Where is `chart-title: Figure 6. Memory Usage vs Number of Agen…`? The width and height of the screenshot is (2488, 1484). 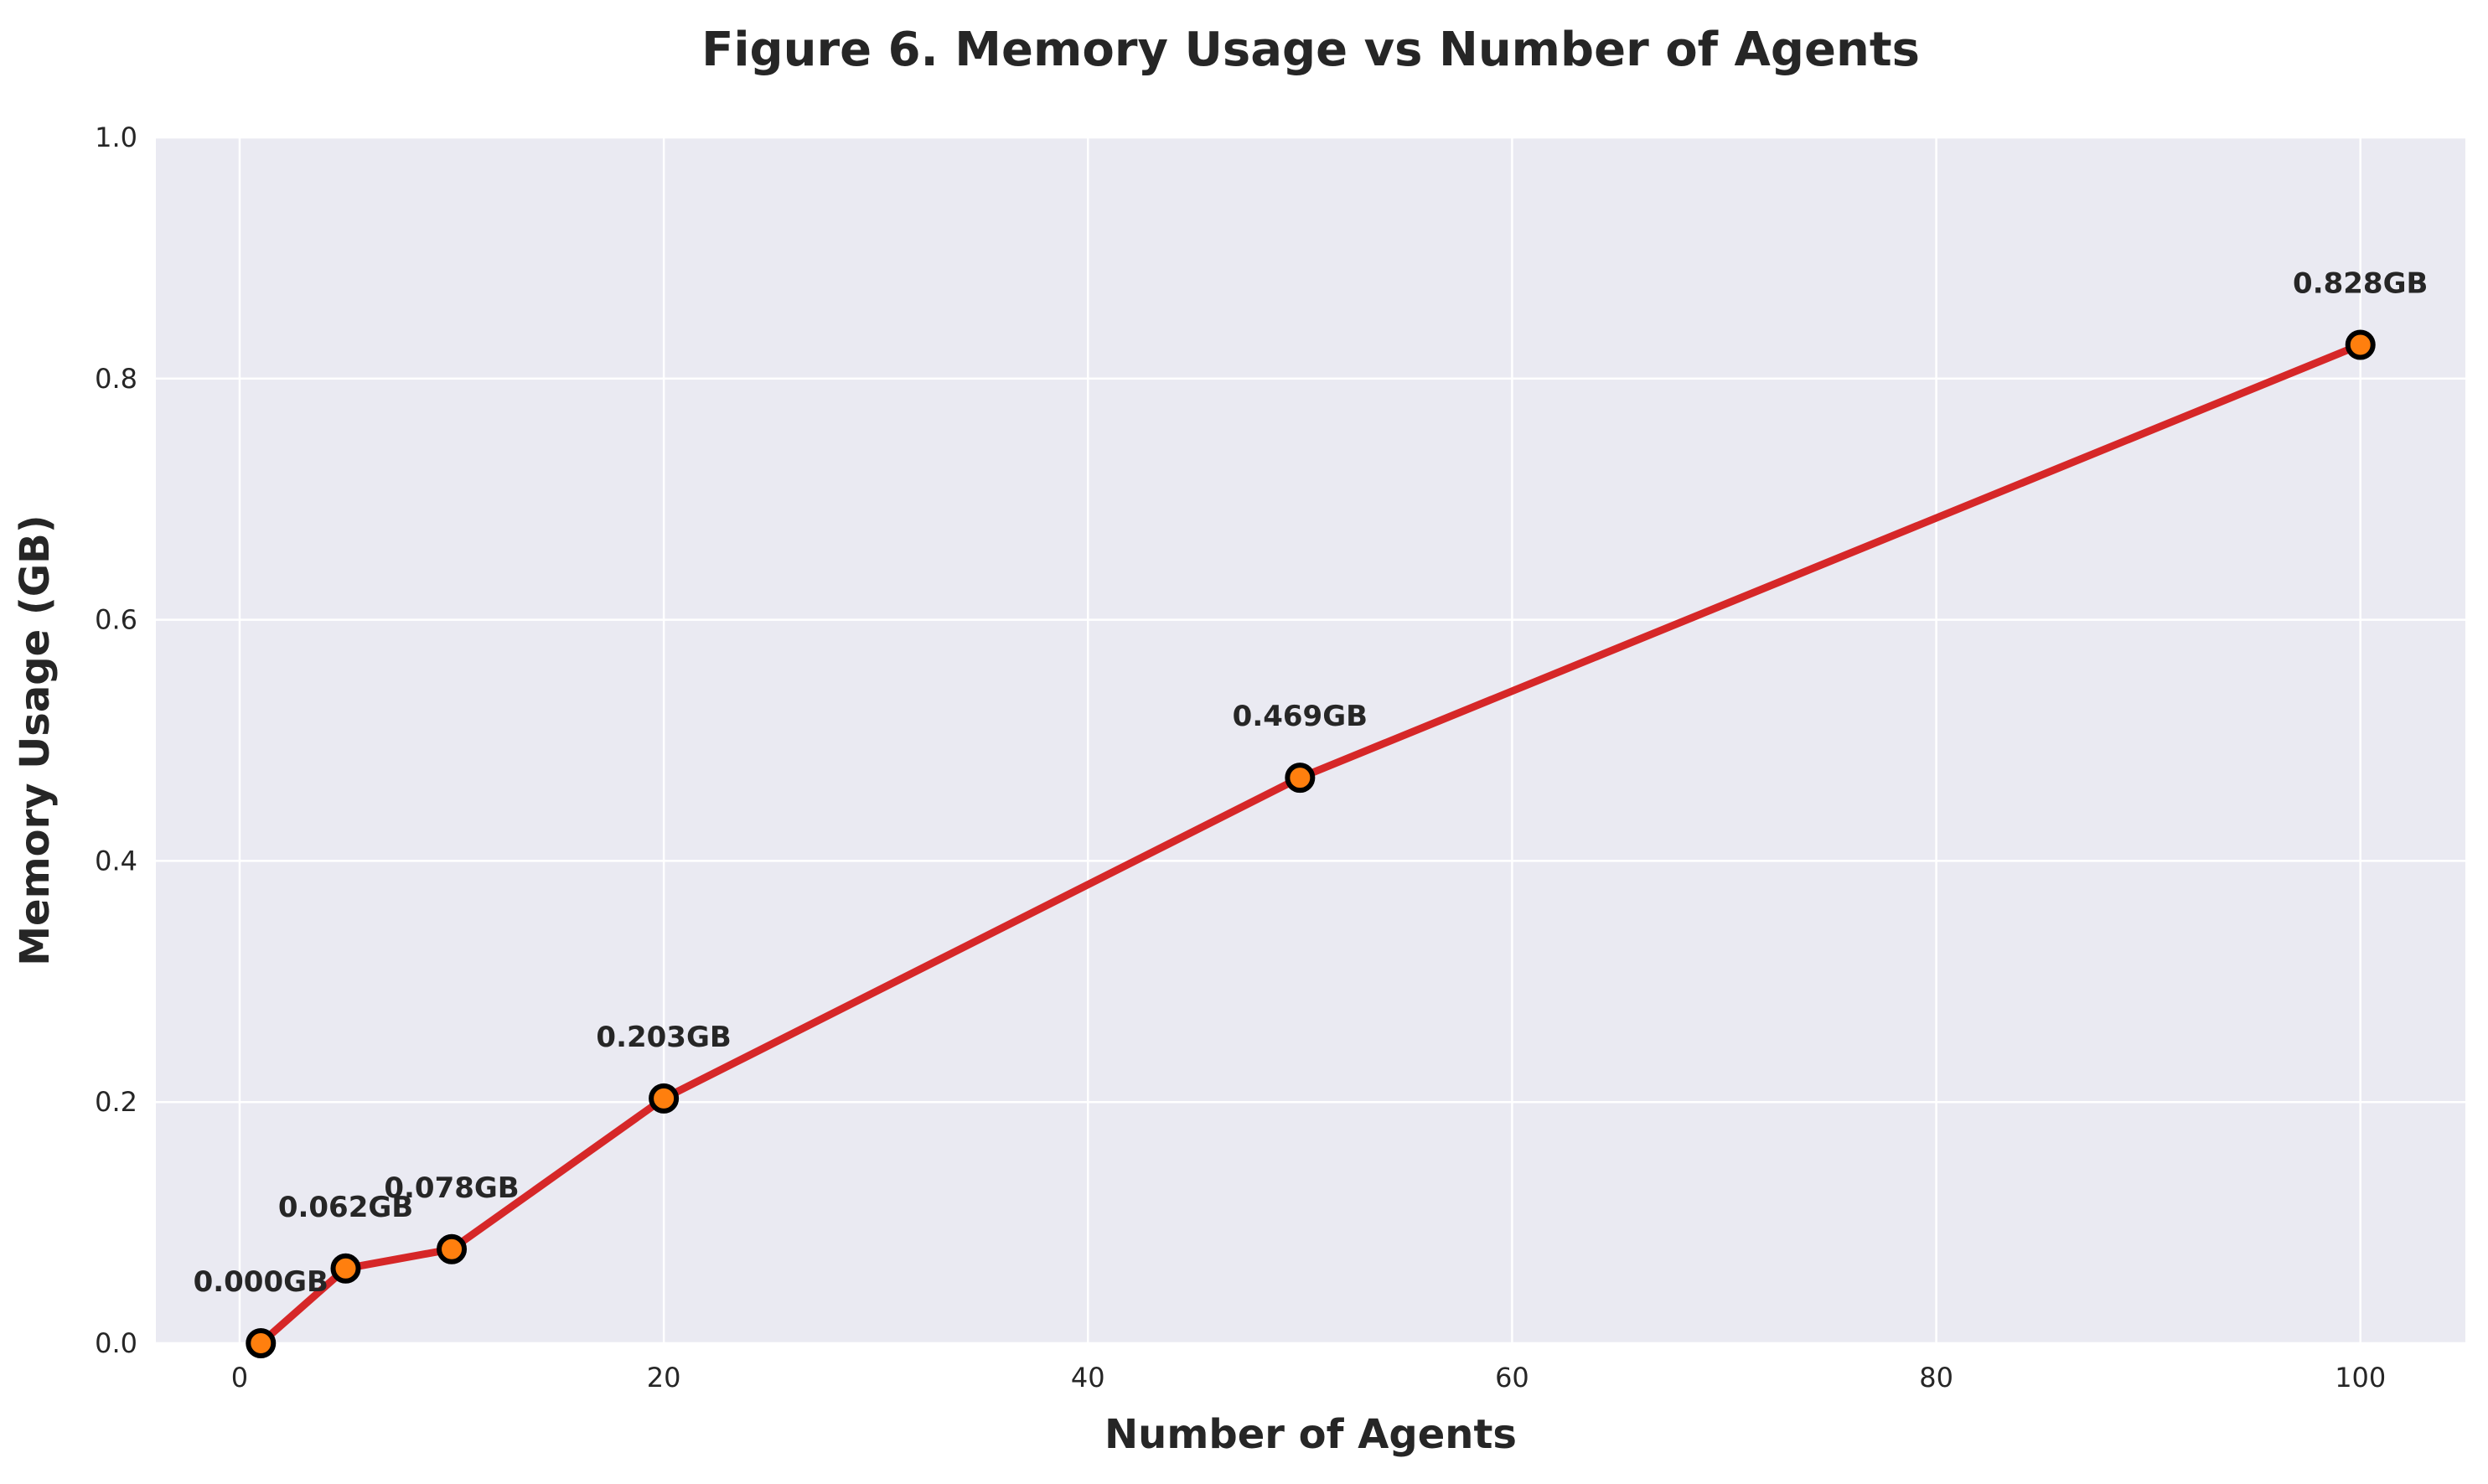 chart-title: Figure 6. Memory Usage vs Number of Agen… is located at coordinates (1310, 50).